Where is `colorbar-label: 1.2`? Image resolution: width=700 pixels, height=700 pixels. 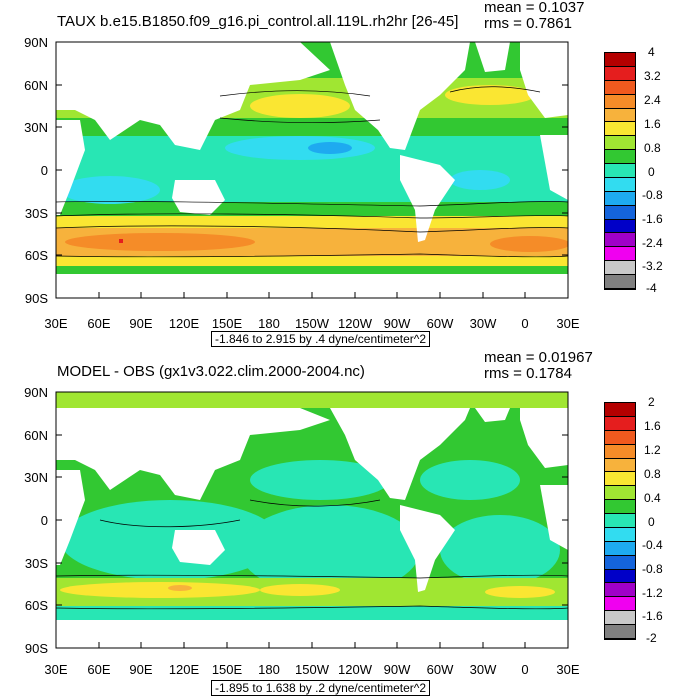
colorbar-label: 1.2 is located at coordinates (652, 450).